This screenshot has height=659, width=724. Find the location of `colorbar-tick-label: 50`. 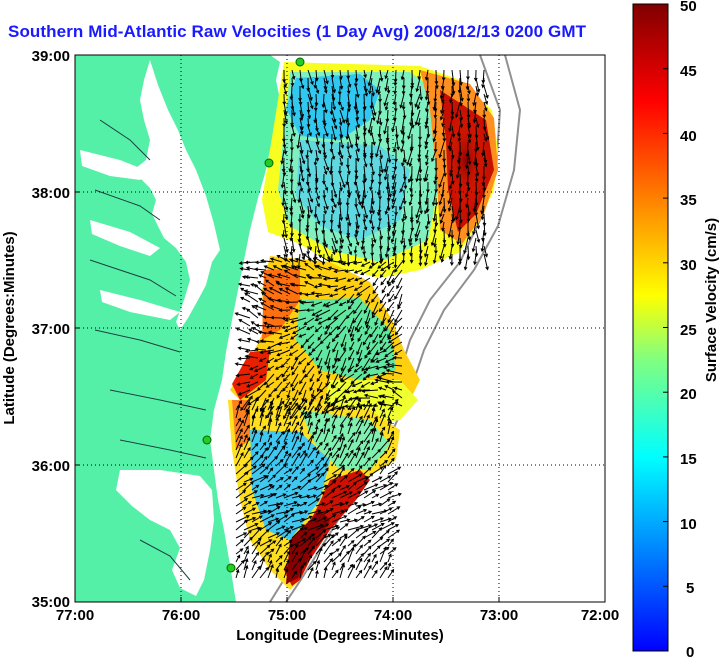

colorbar-tick-label: 50 is located at coordinates (688, 7).